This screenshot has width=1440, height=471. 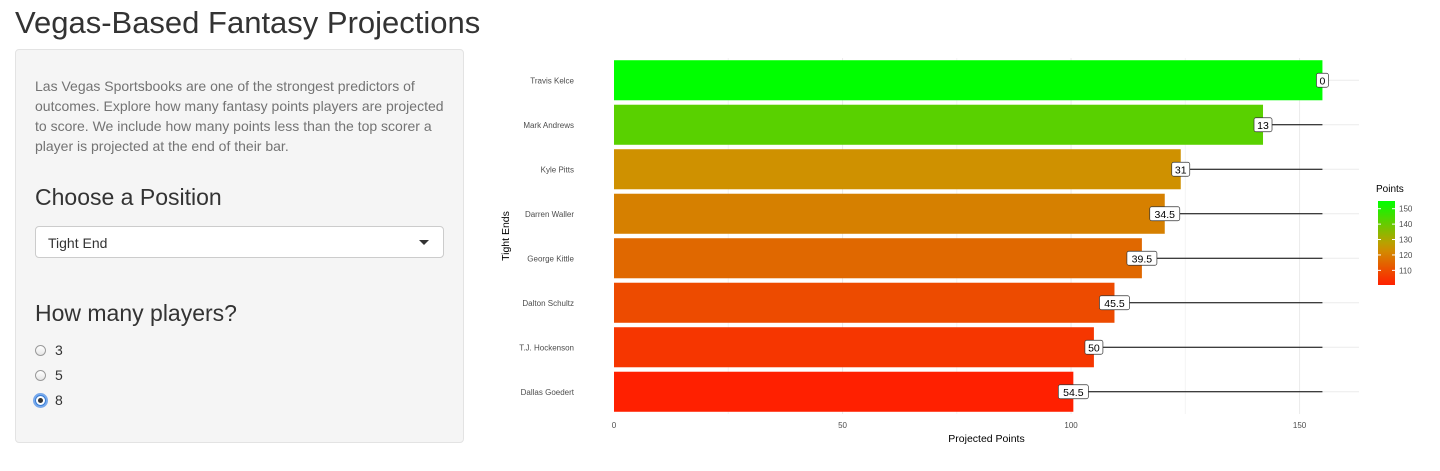 I want to click on category-label: Darren Waller, so click(x=549, y=214).